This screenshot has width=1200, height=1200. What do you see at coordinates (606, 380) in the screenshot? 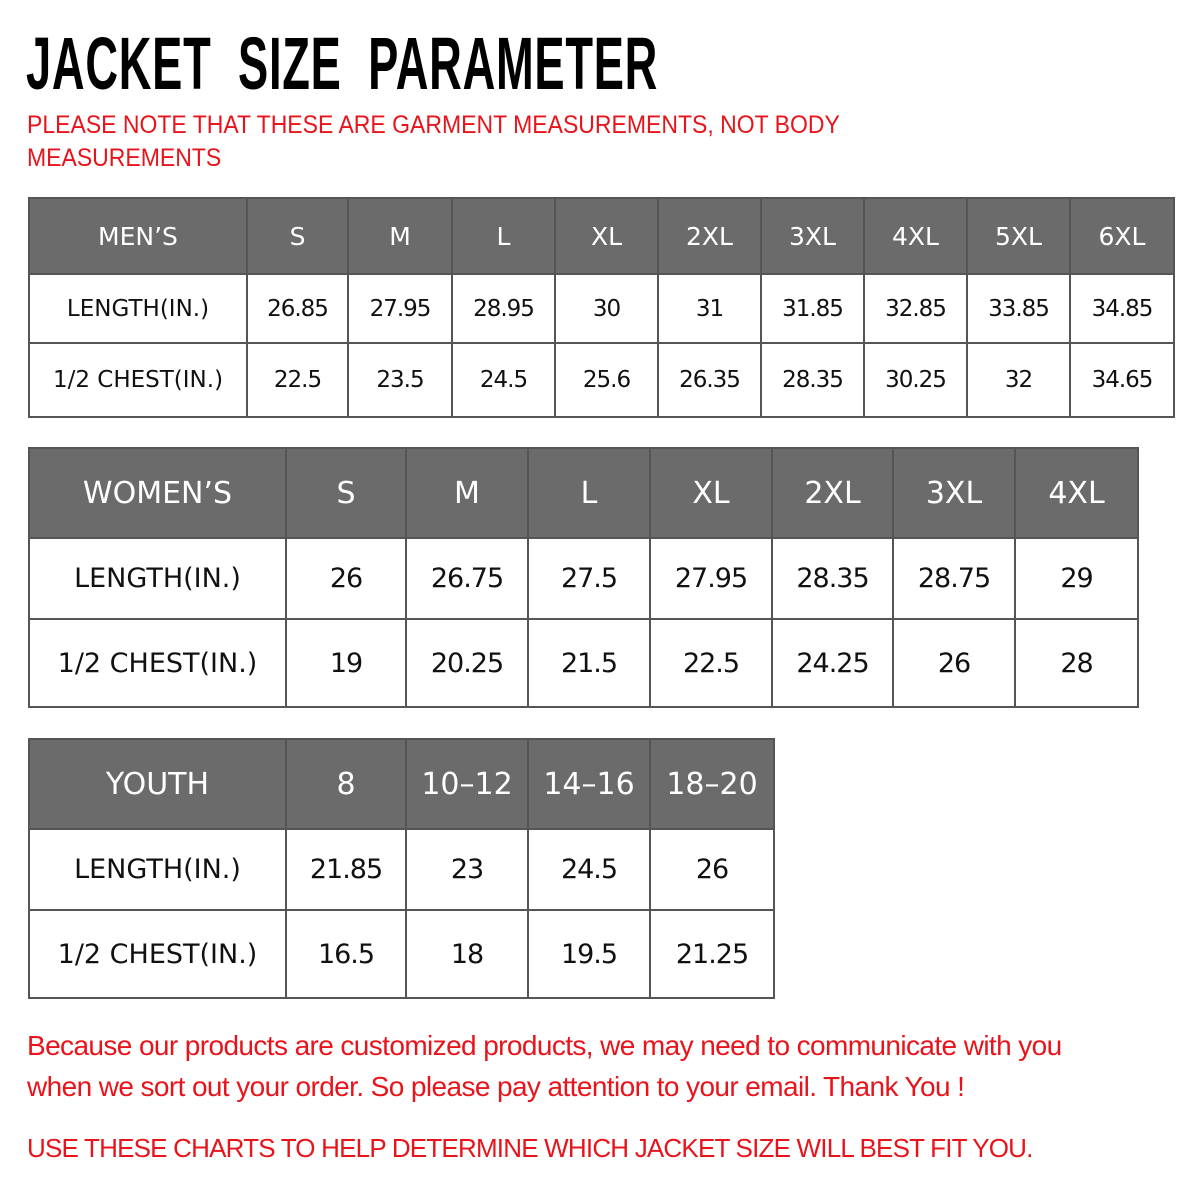
I see `measurement-cell: 25.6` at bounding box center [606, 380].